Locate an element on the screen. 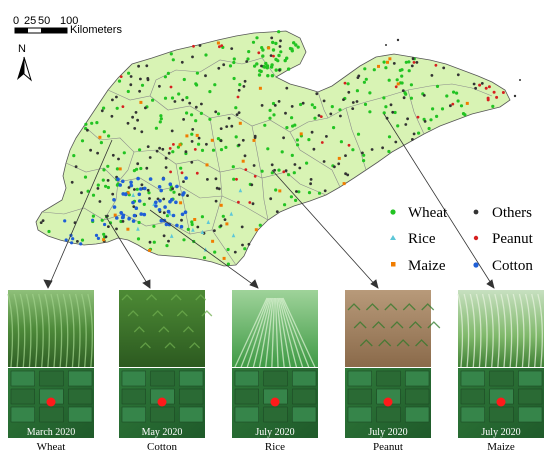 This screenshot has height=464, width=550. photo-panel-peanut: July 2020 Peanut is located at coordinates (393, 371).